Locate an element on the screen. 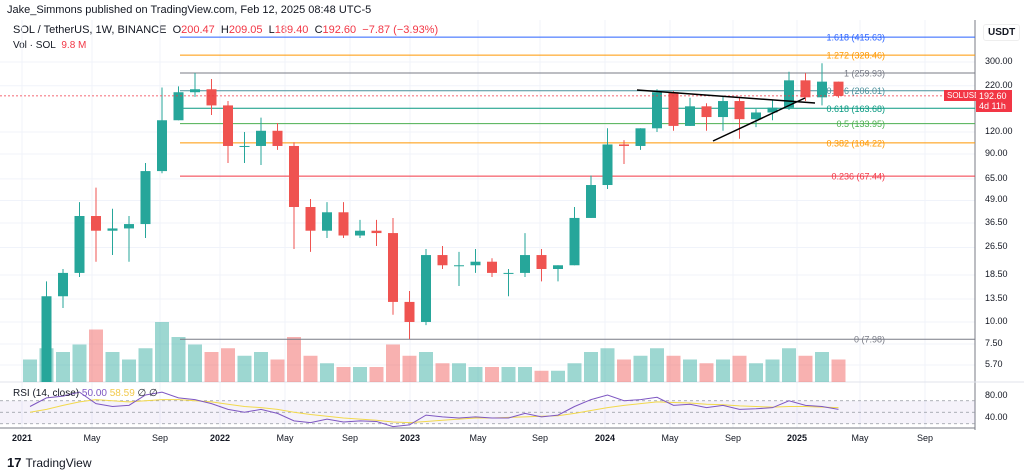 The image size is (1024, 473). price-tick: 220.00 is located at coordinates (999, 84).